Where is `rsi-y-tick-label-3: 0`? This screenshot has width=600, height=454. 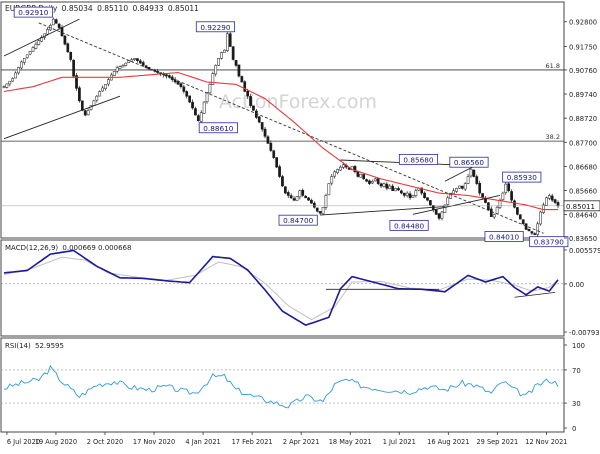
rsi-y-tick-label-3: 0 is located at coordinates (574, 429).